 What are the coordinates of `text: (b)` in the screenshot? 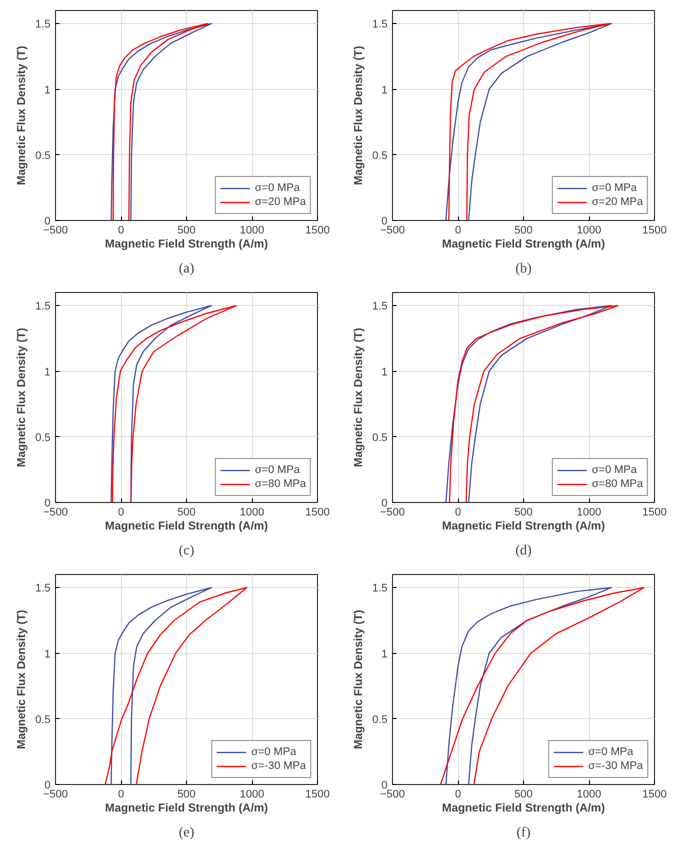 It's located at (523, 269).